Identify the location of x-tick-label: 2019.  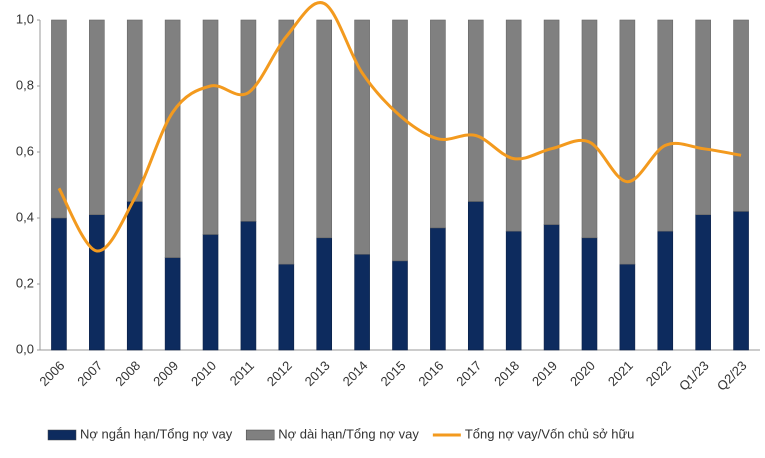
(544, 373).